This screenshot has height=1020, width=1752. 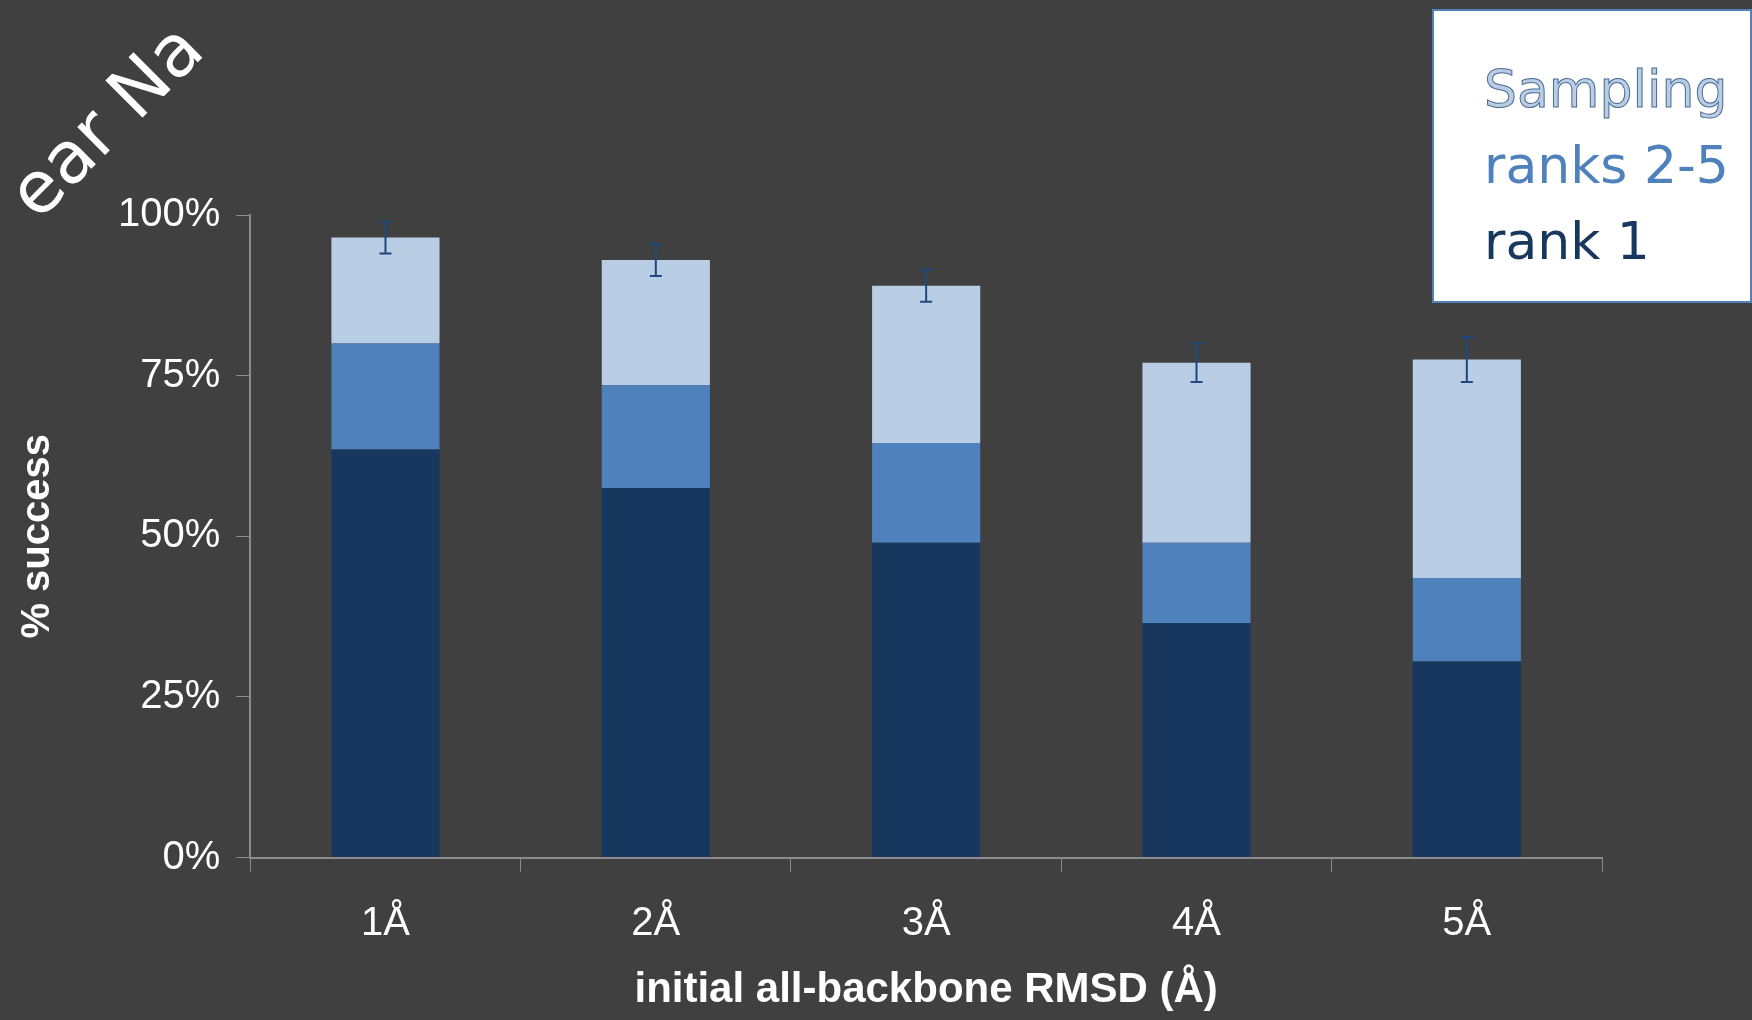 I want to click on x-tick-label: 3Å, so click(x=926, y=920).